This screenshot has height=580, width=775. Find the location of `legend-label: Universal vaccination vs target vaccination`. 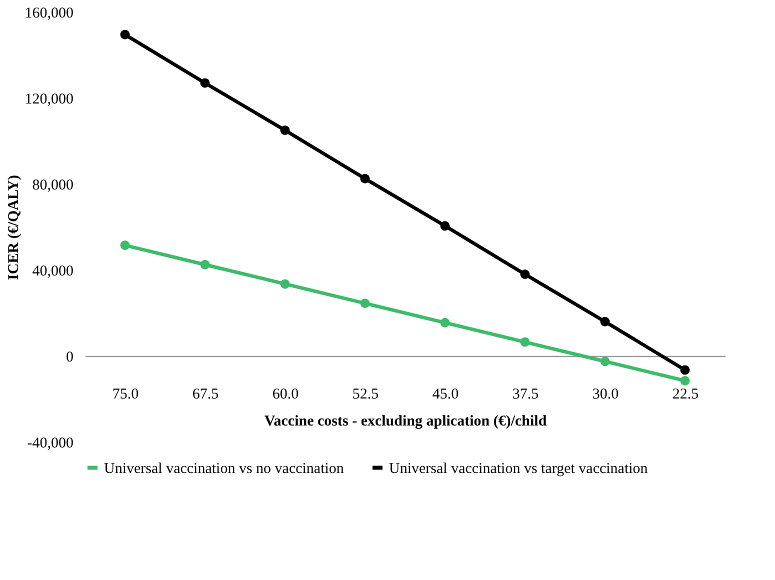

legend-label: Universal vaccination vs target vaccination is located at coordinates (518, 468).